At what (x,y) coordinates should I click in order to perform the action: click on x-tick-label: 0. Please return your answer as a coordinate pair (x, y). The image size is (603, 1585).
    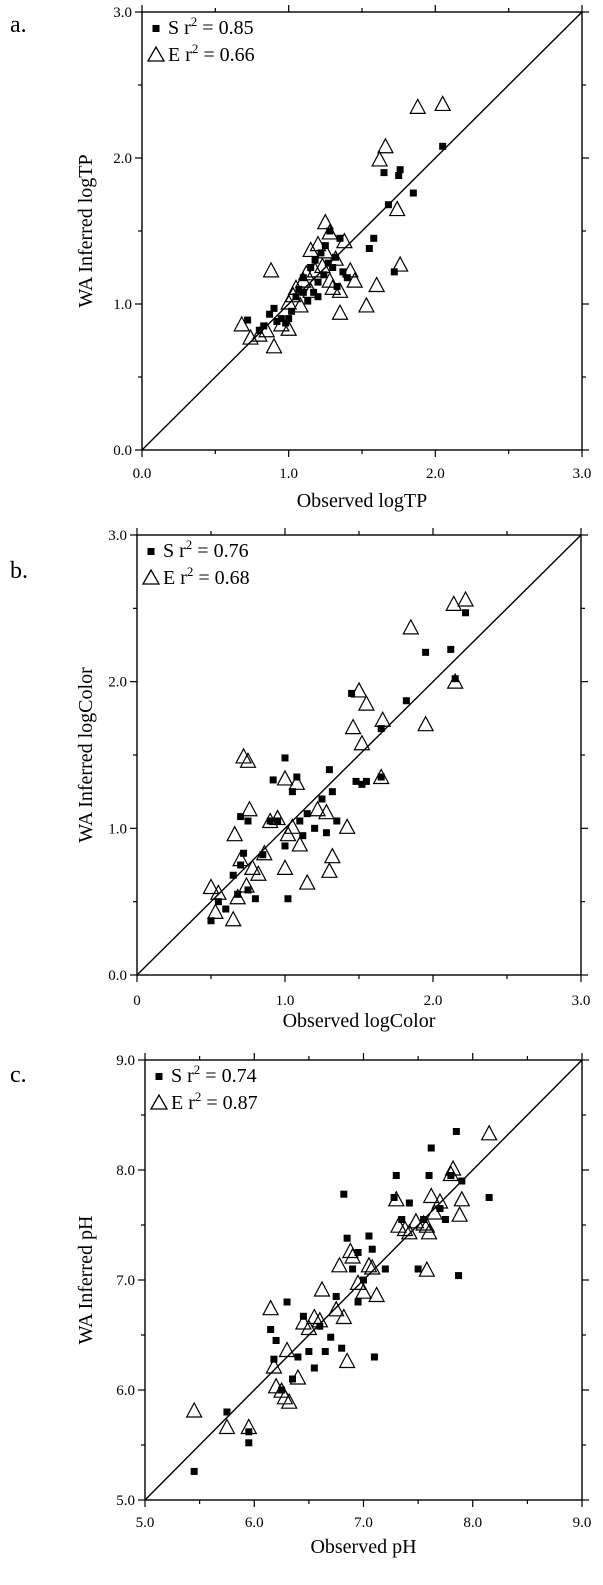
    Looking at the image, I should click on (137, 1001).